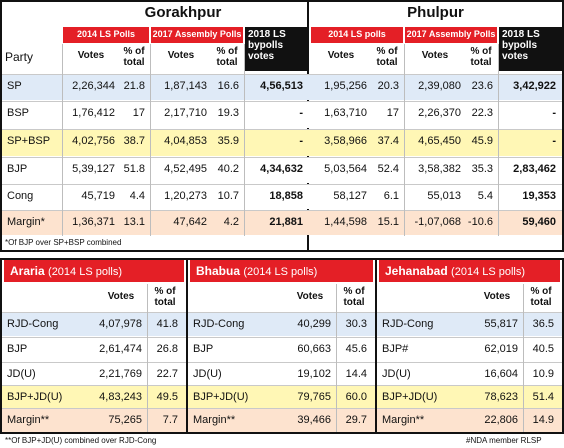 Image resolution: width=564 pixels, height=448 pixels. I want to click on phulpur-cell-v17: 2,26,370, so click(439, 113).